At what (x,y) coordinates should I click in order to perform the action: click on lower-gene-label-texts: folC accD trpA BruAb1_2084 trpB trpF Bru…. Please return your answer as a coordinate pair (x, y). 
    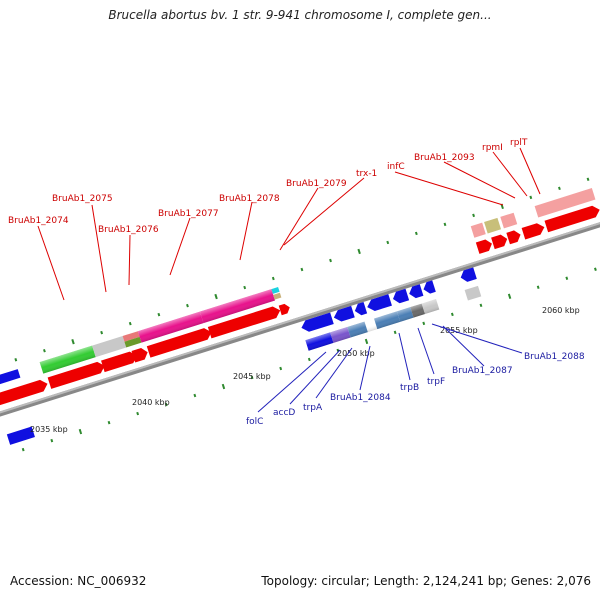
    Looking at the image, I should click on (415, 389).